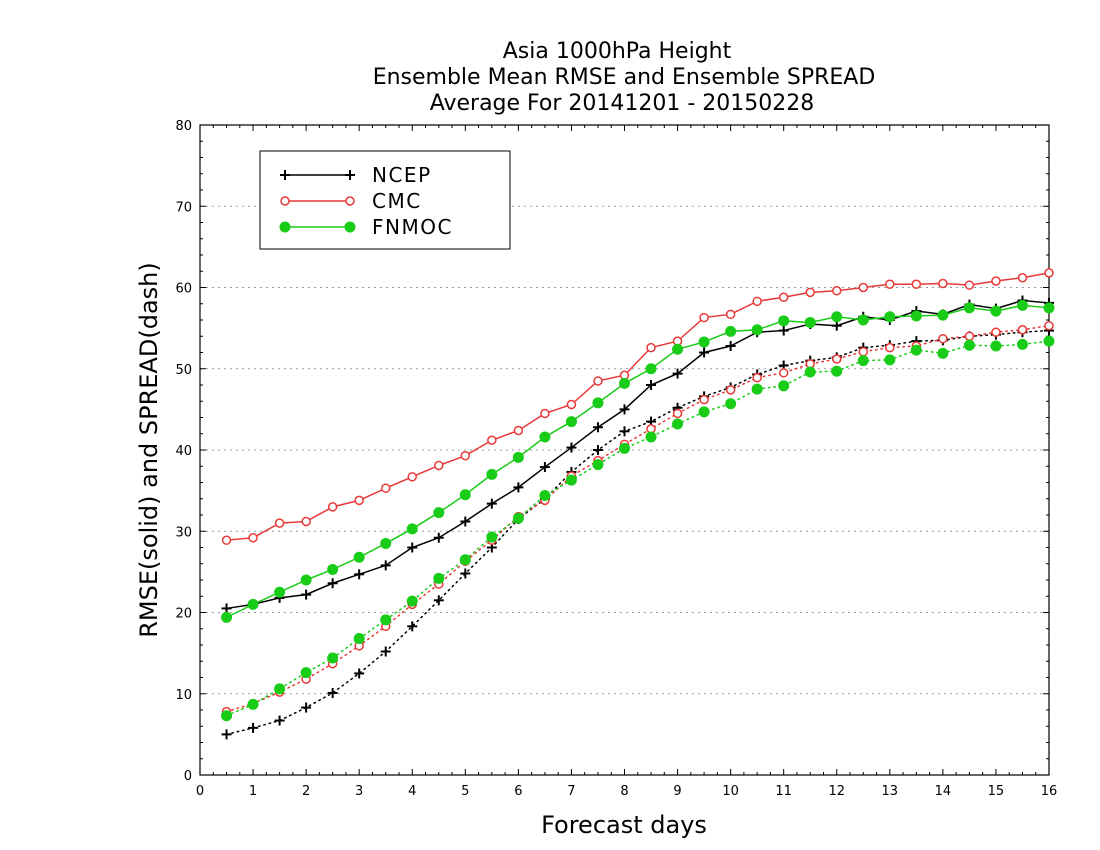 Image resolution: width=1100 pixels, height=850 pixels. What do you see at coordinates (149, 450) in the screenshot?
I see `y-axis-label: RMSE(solid) and SPREAD(dash)` at bounding box center [149, 450].